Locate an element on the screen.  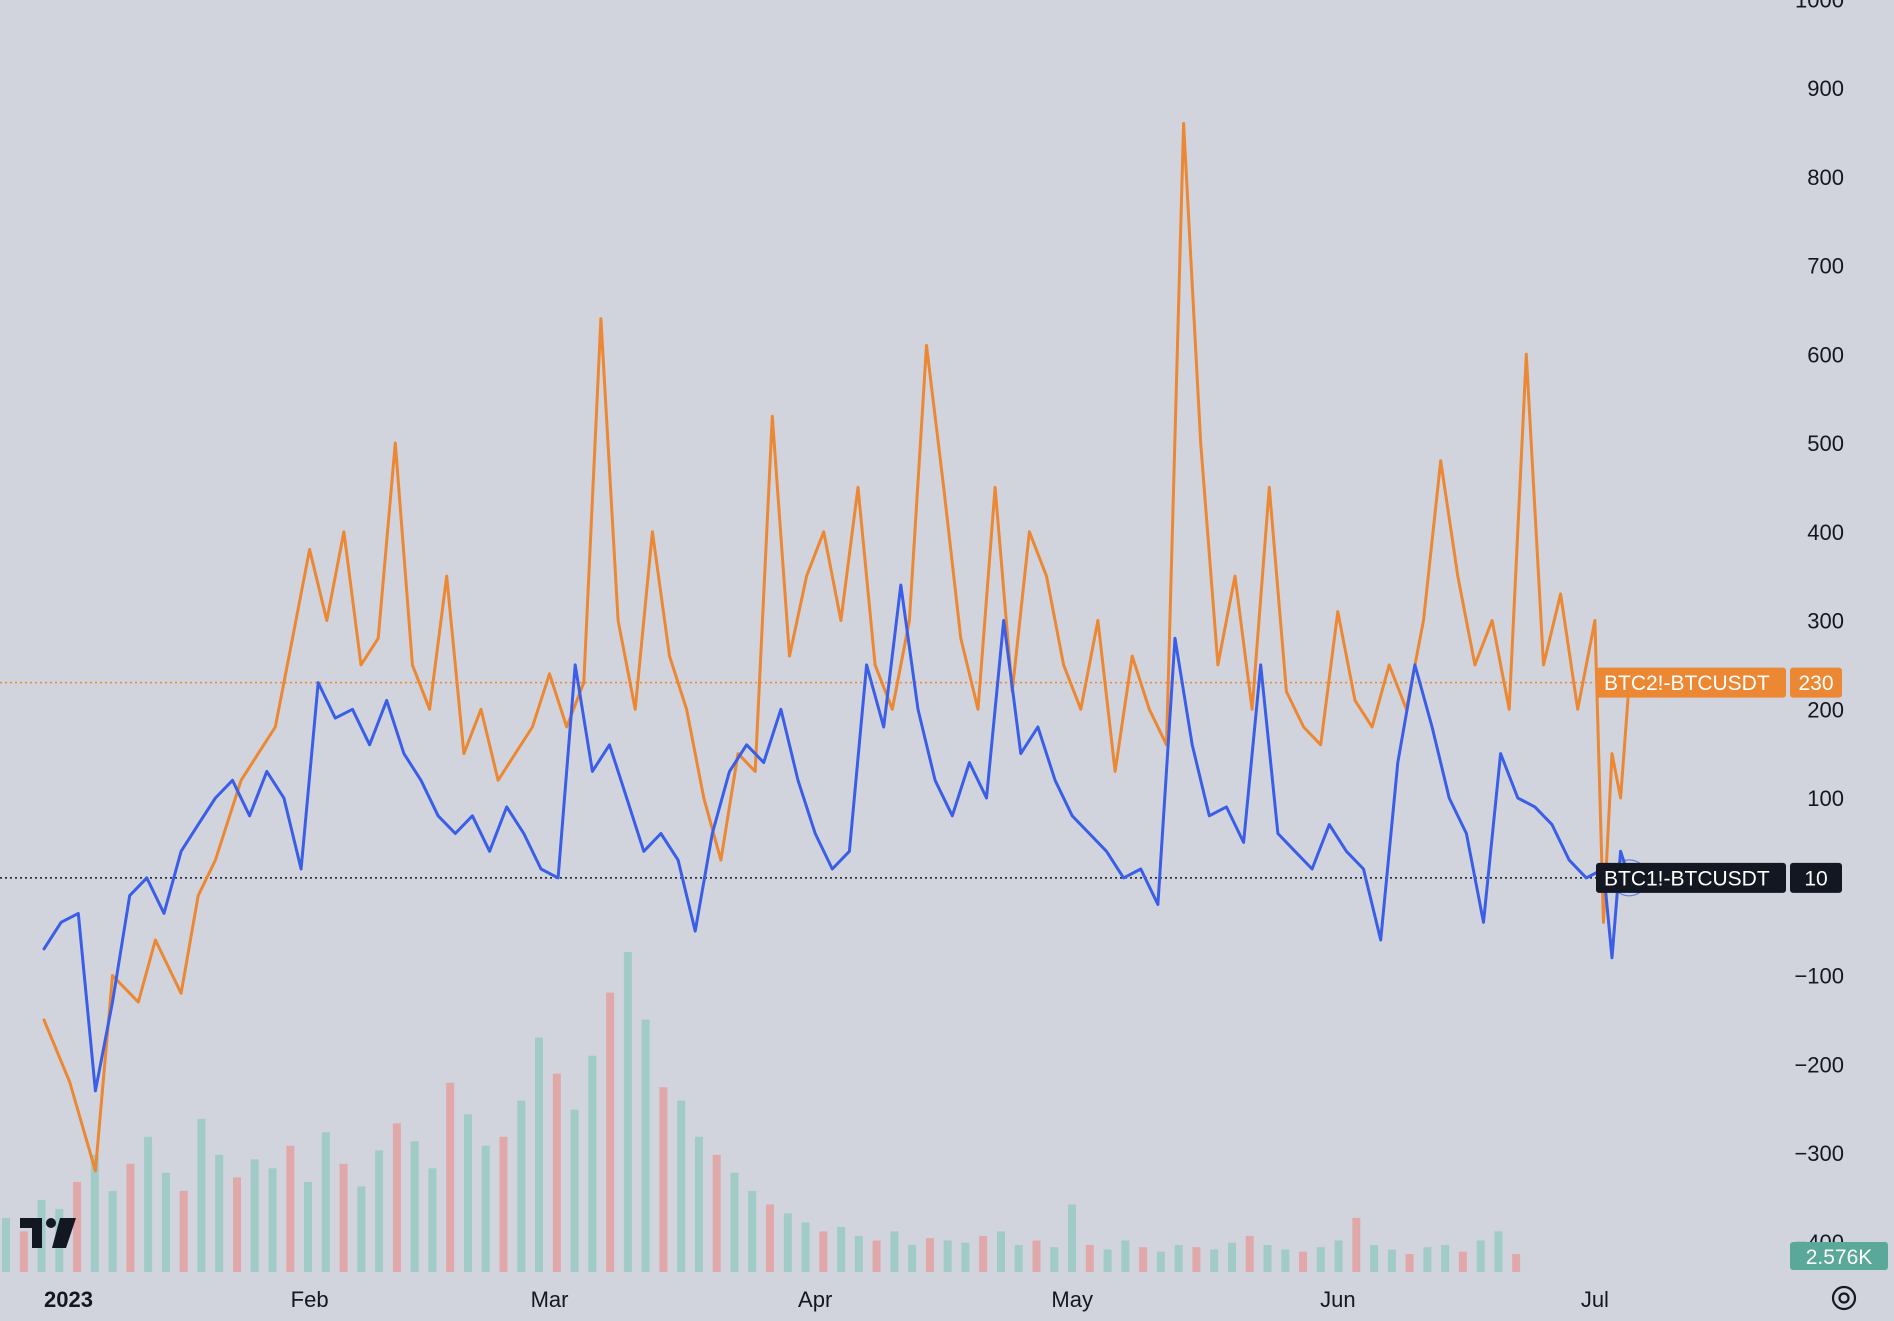
y-tick-label: −100 is located at coordinates (1819, 976).